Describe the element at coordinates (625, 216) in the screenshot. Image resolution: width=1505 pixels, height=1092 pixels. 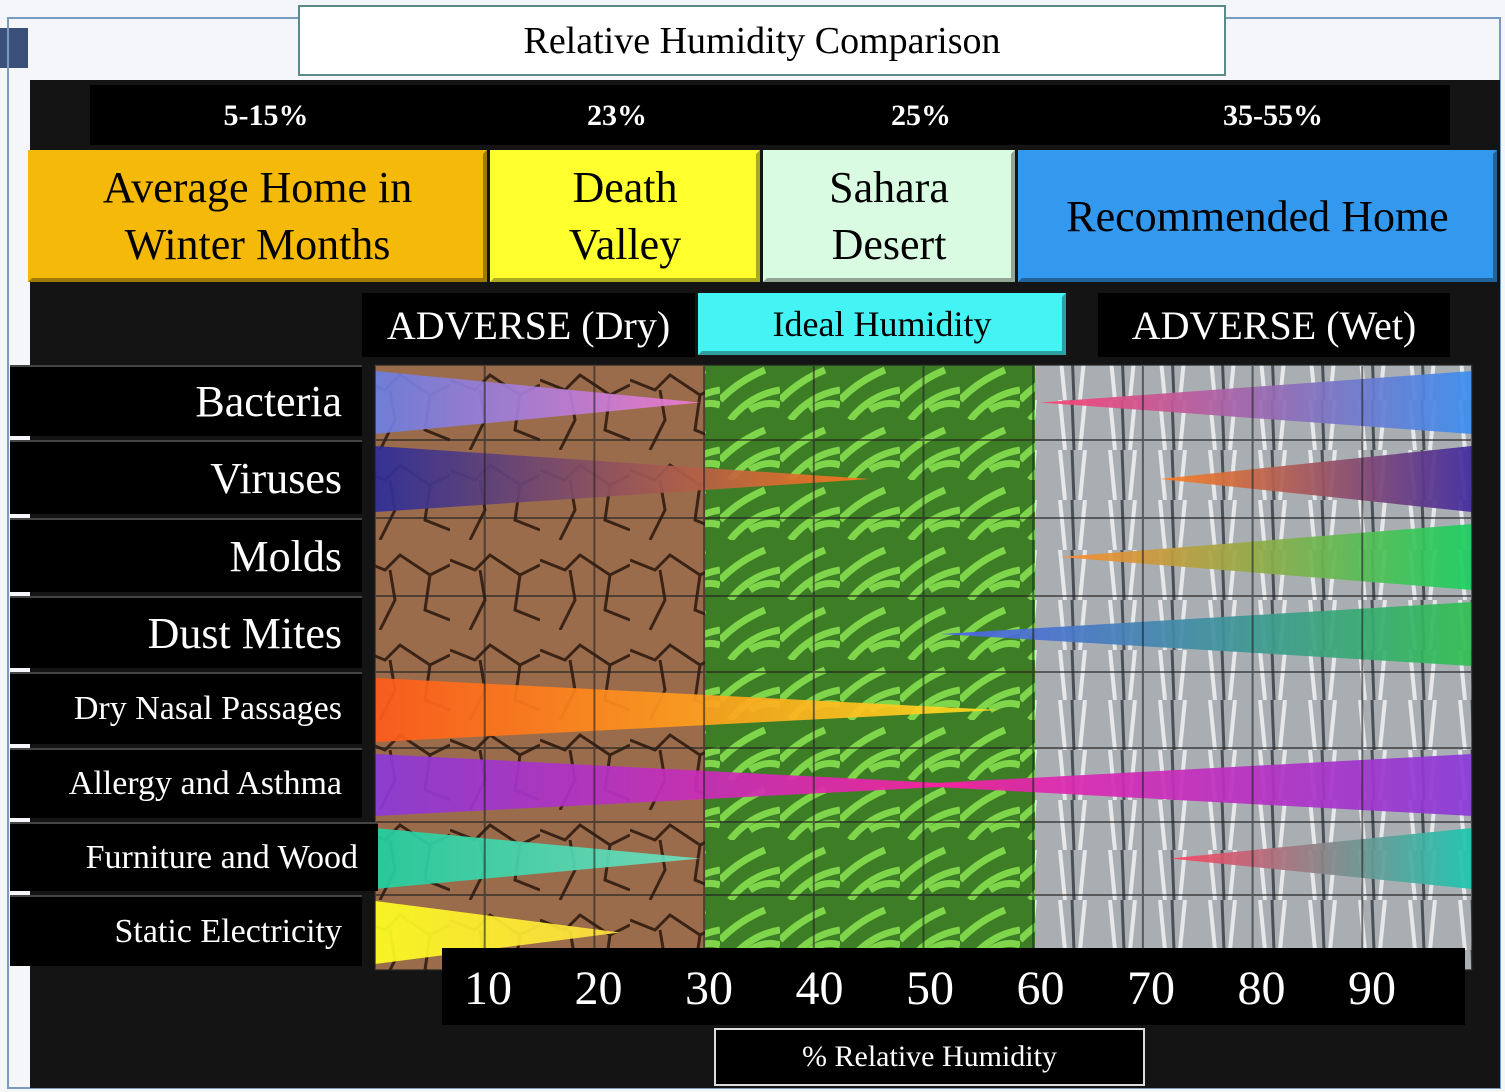
I see `environment-box: Death Valley` at that location.